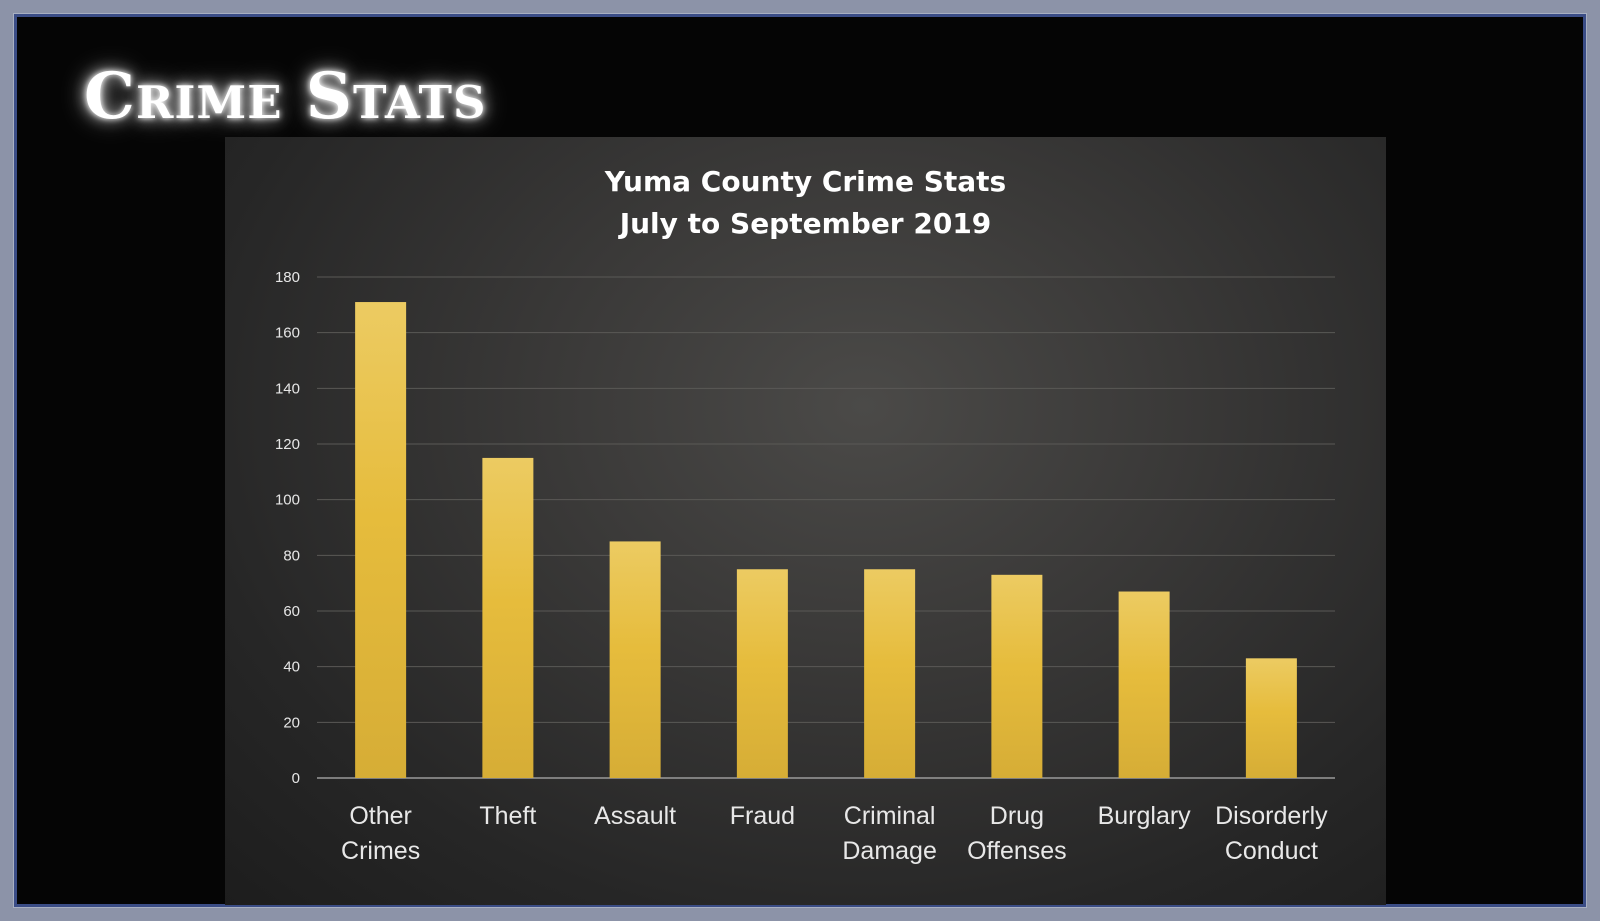  I want to click on y-tick-label: 60, so click(291, 611).